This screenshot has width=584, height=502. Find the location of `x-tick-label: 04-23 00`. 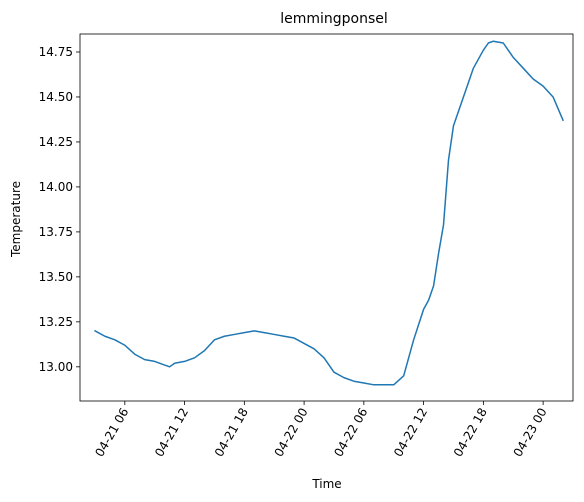

x-tick-label: 04-23 00 is located at coordinates (530, 433).